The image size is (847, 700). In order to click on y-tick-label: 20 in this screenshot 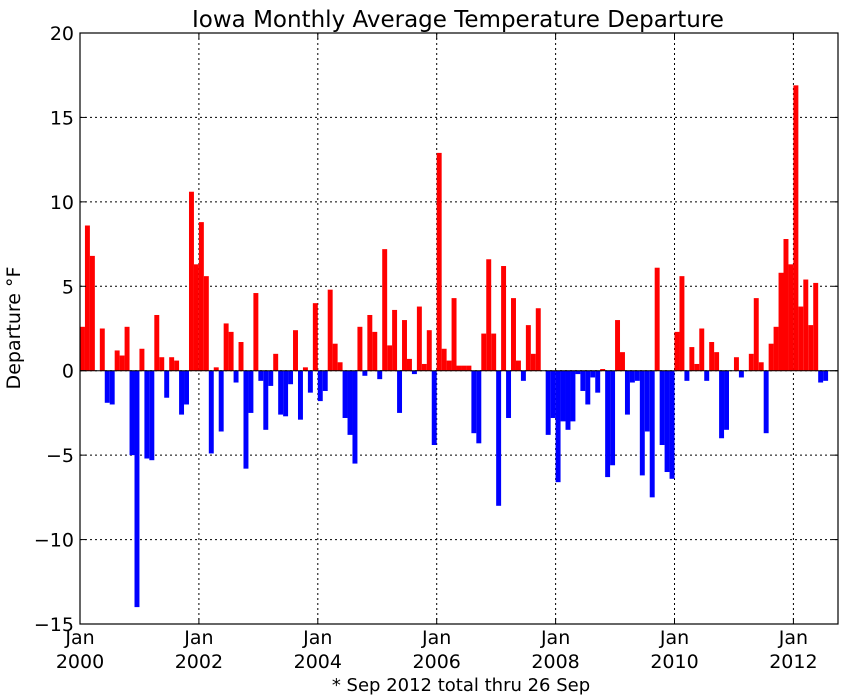, I will do `click(62, 34)`.